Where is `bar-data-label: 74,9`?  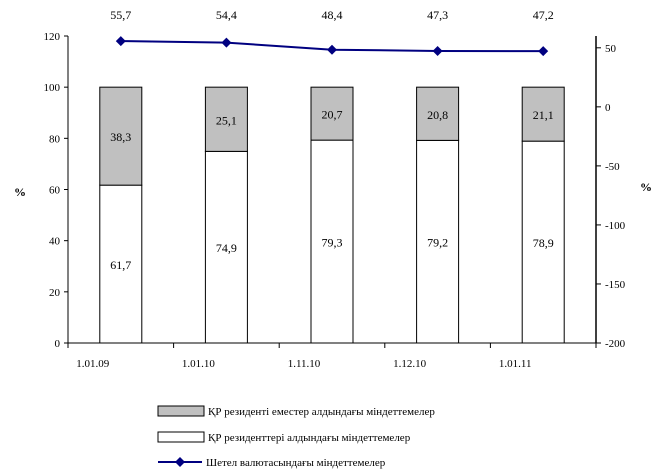 bar-data-label: 74,9 is located at coordinates (226, 248).